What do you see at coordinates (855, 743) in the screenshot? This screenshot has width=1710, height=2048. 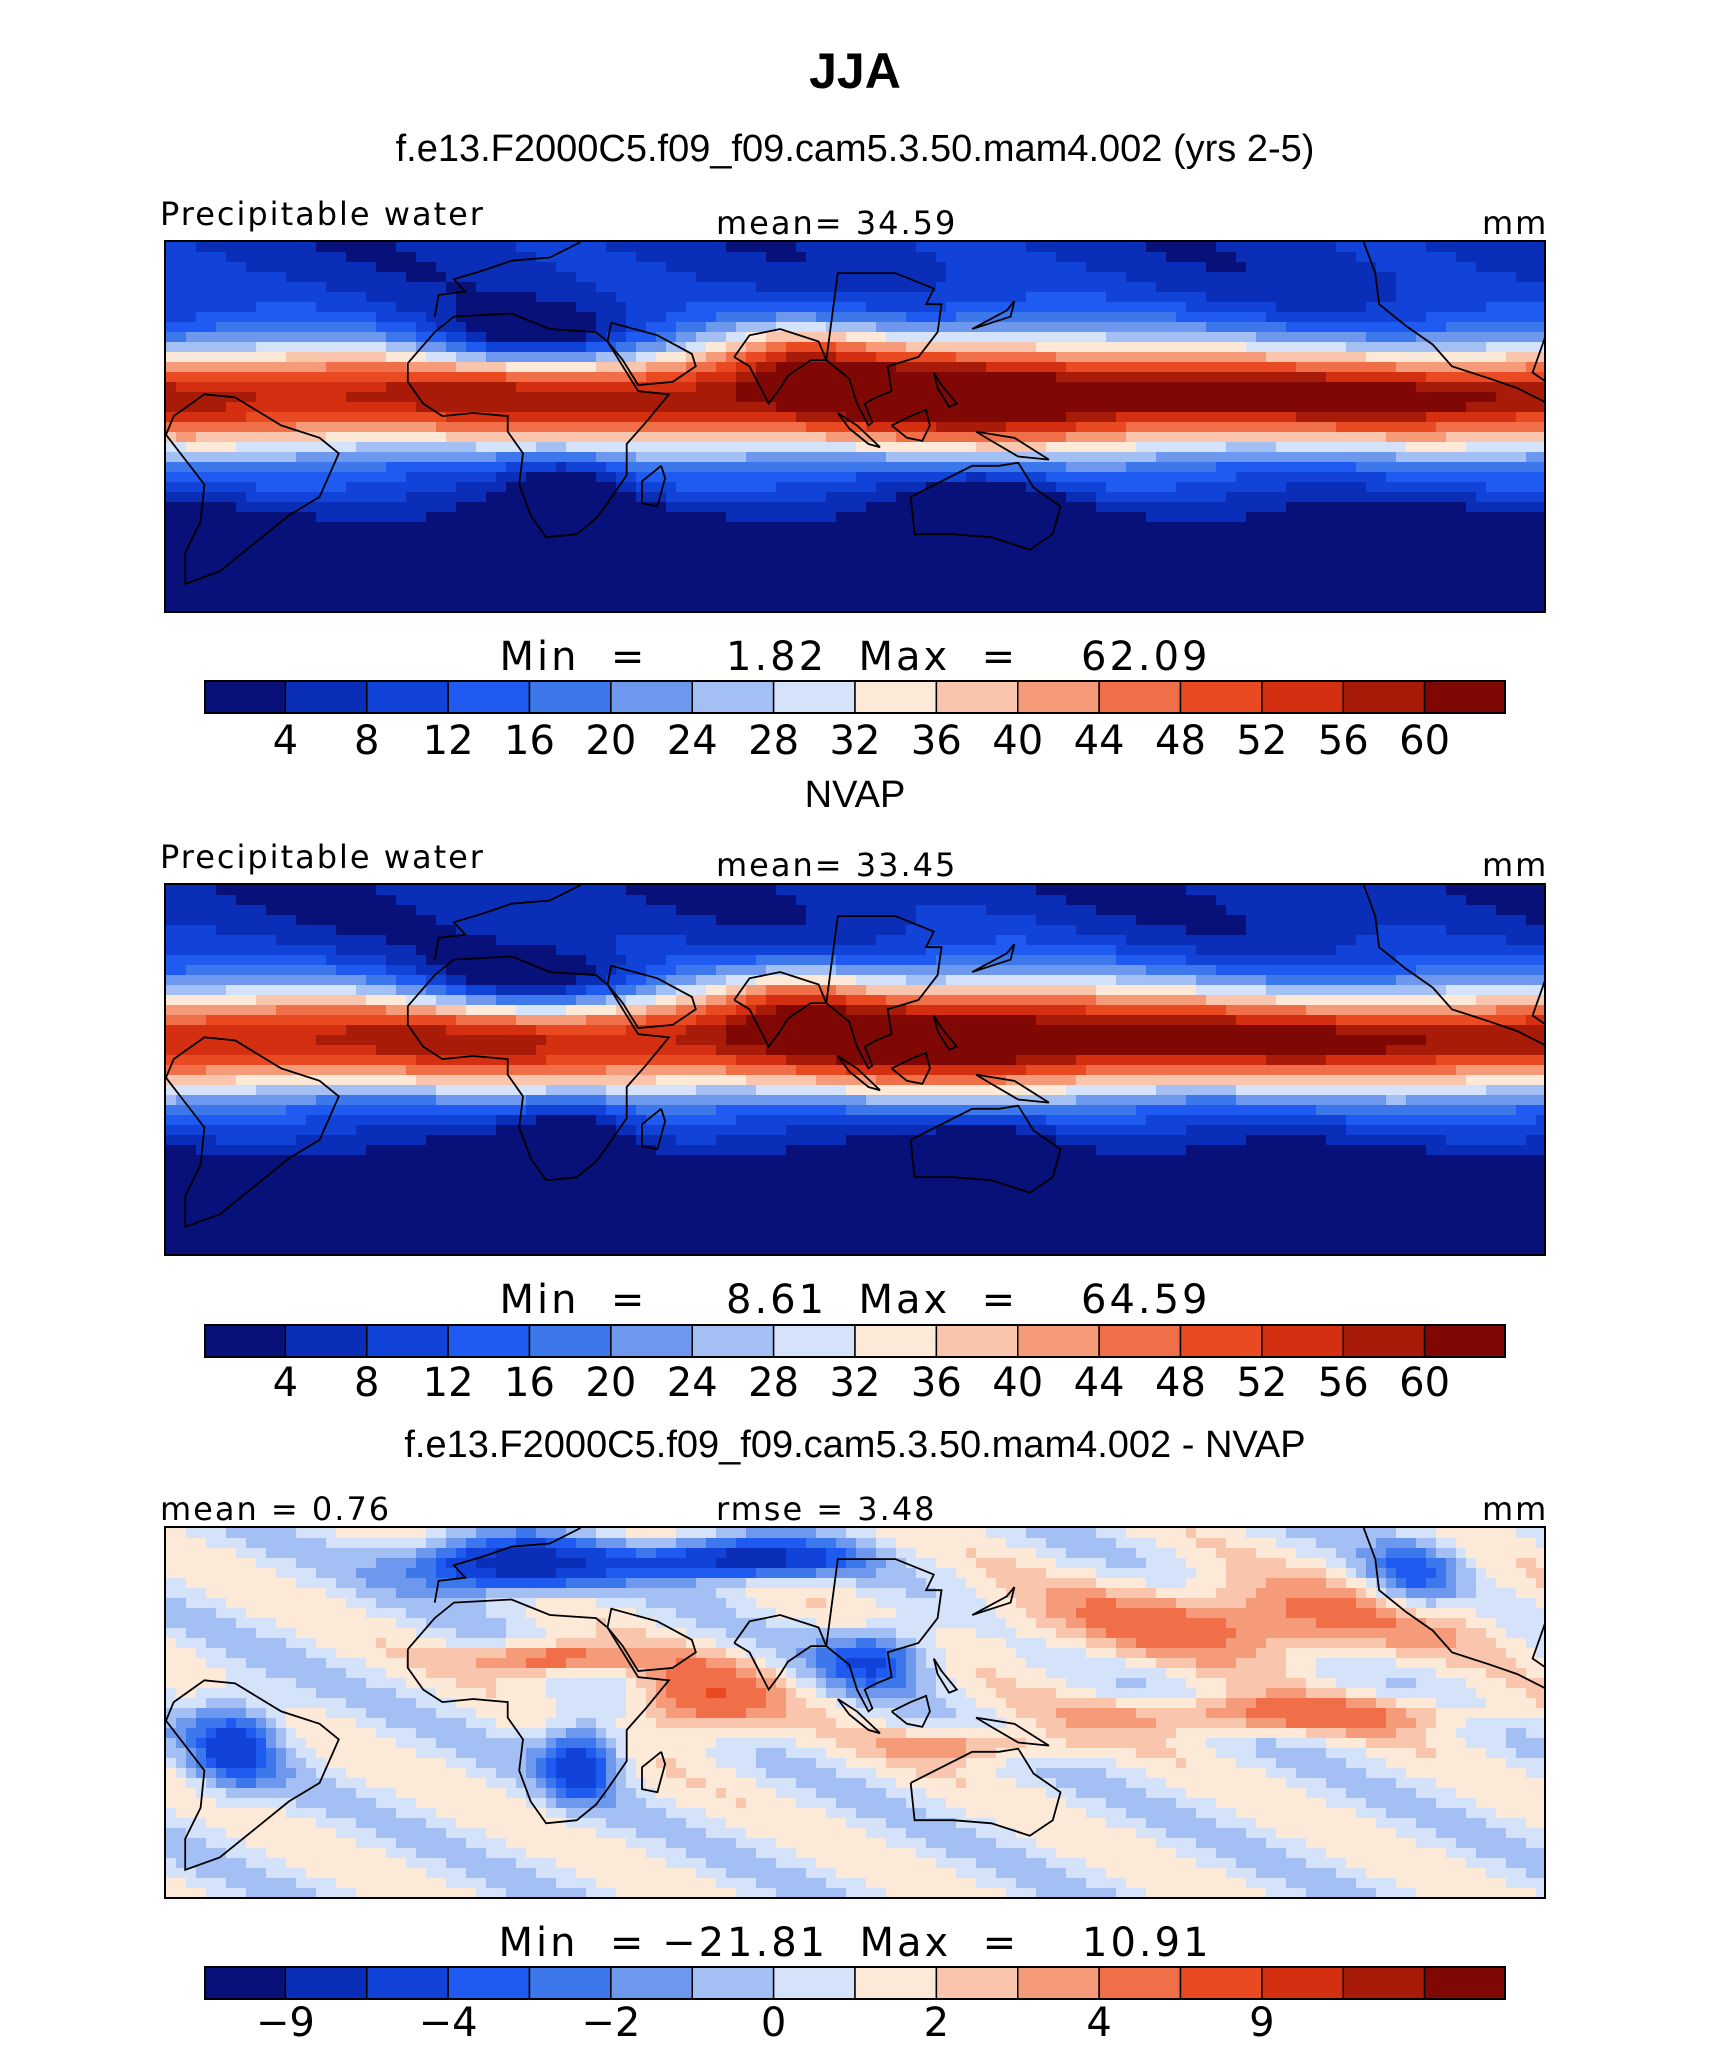 I see `panel-1-colorbar-ticks: 4 8 12 16 20 24 28 32 36 40 44 48 52 56 60` at bounding box center [855, 743].